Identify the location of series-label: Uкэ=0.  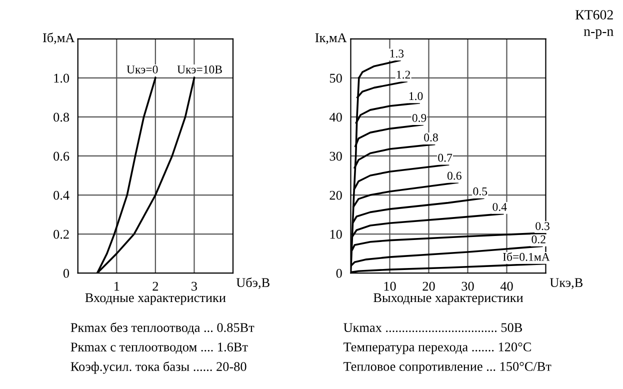
(142, 69).